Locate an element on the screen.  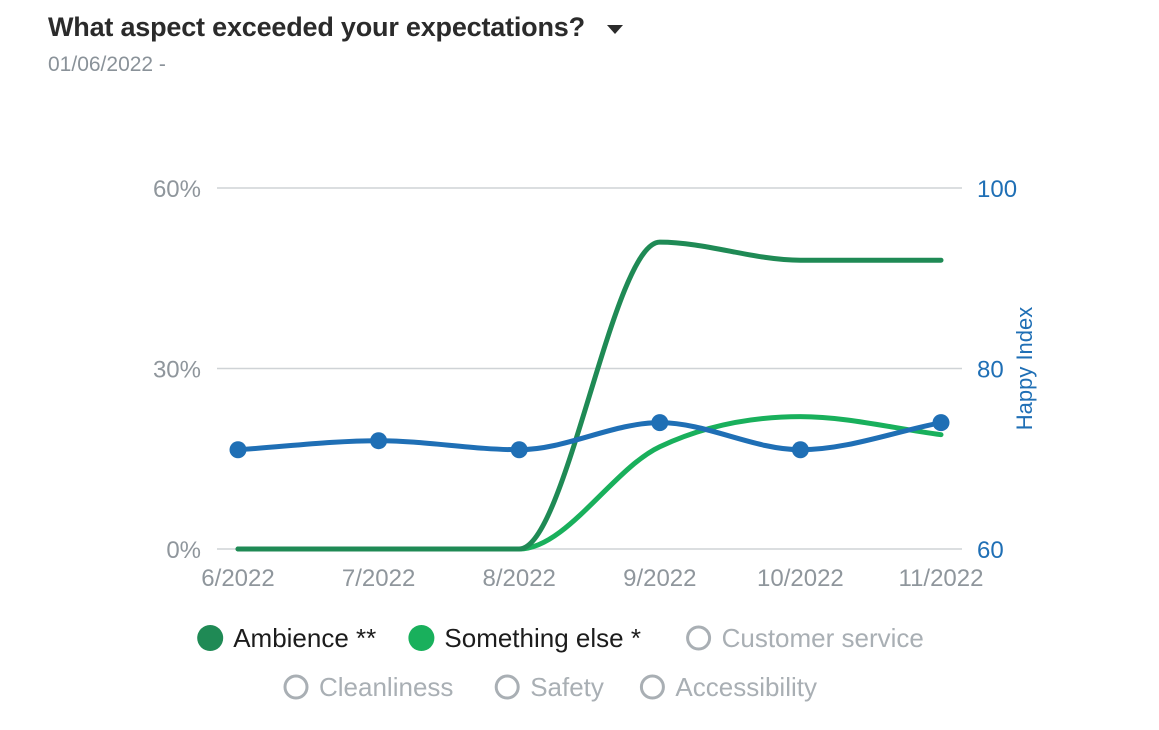
y-left-tick-label: 60% is located at coordinates (177, 189).